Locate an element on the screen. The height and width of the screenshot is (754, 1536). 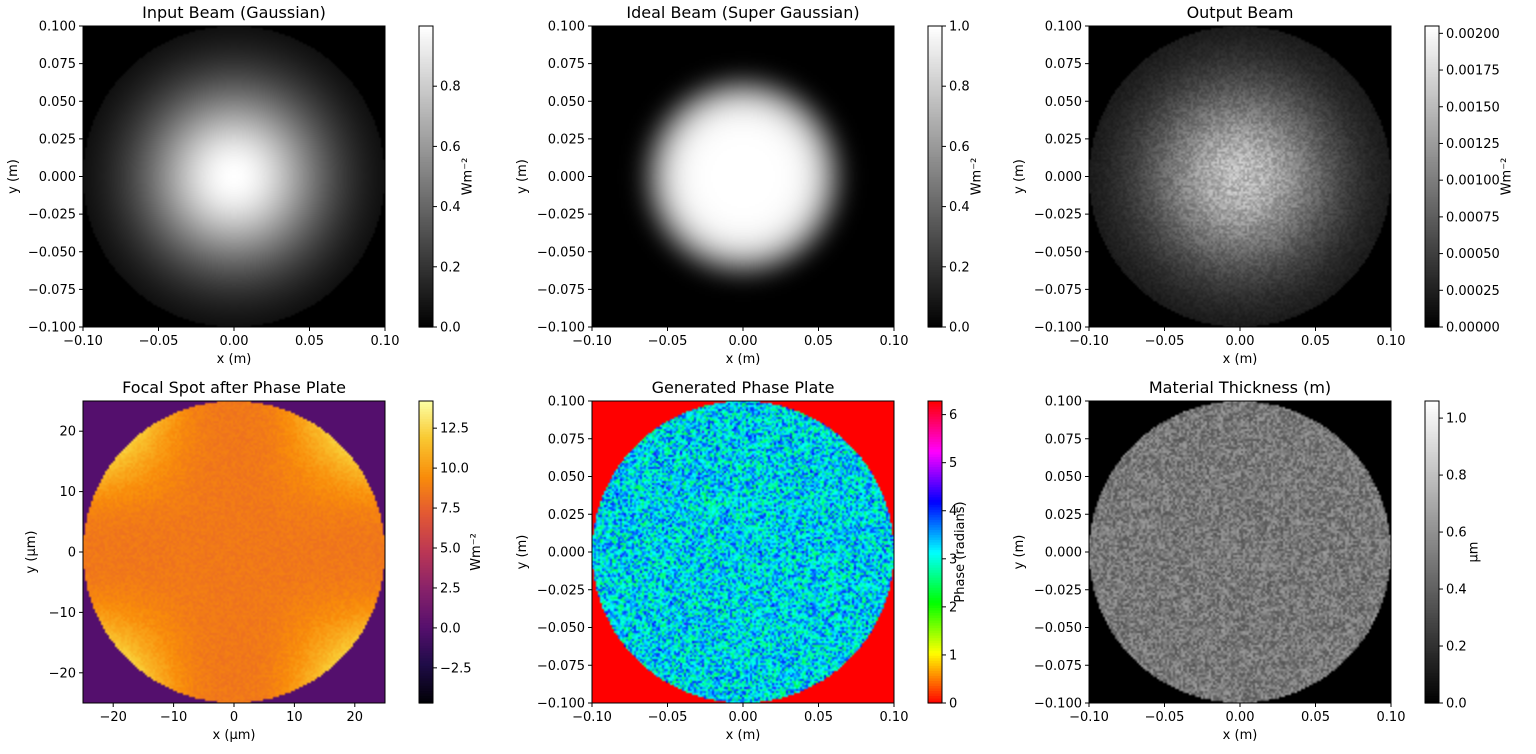
x-tick-label: −0.10 is located at coordinates (592, 717).